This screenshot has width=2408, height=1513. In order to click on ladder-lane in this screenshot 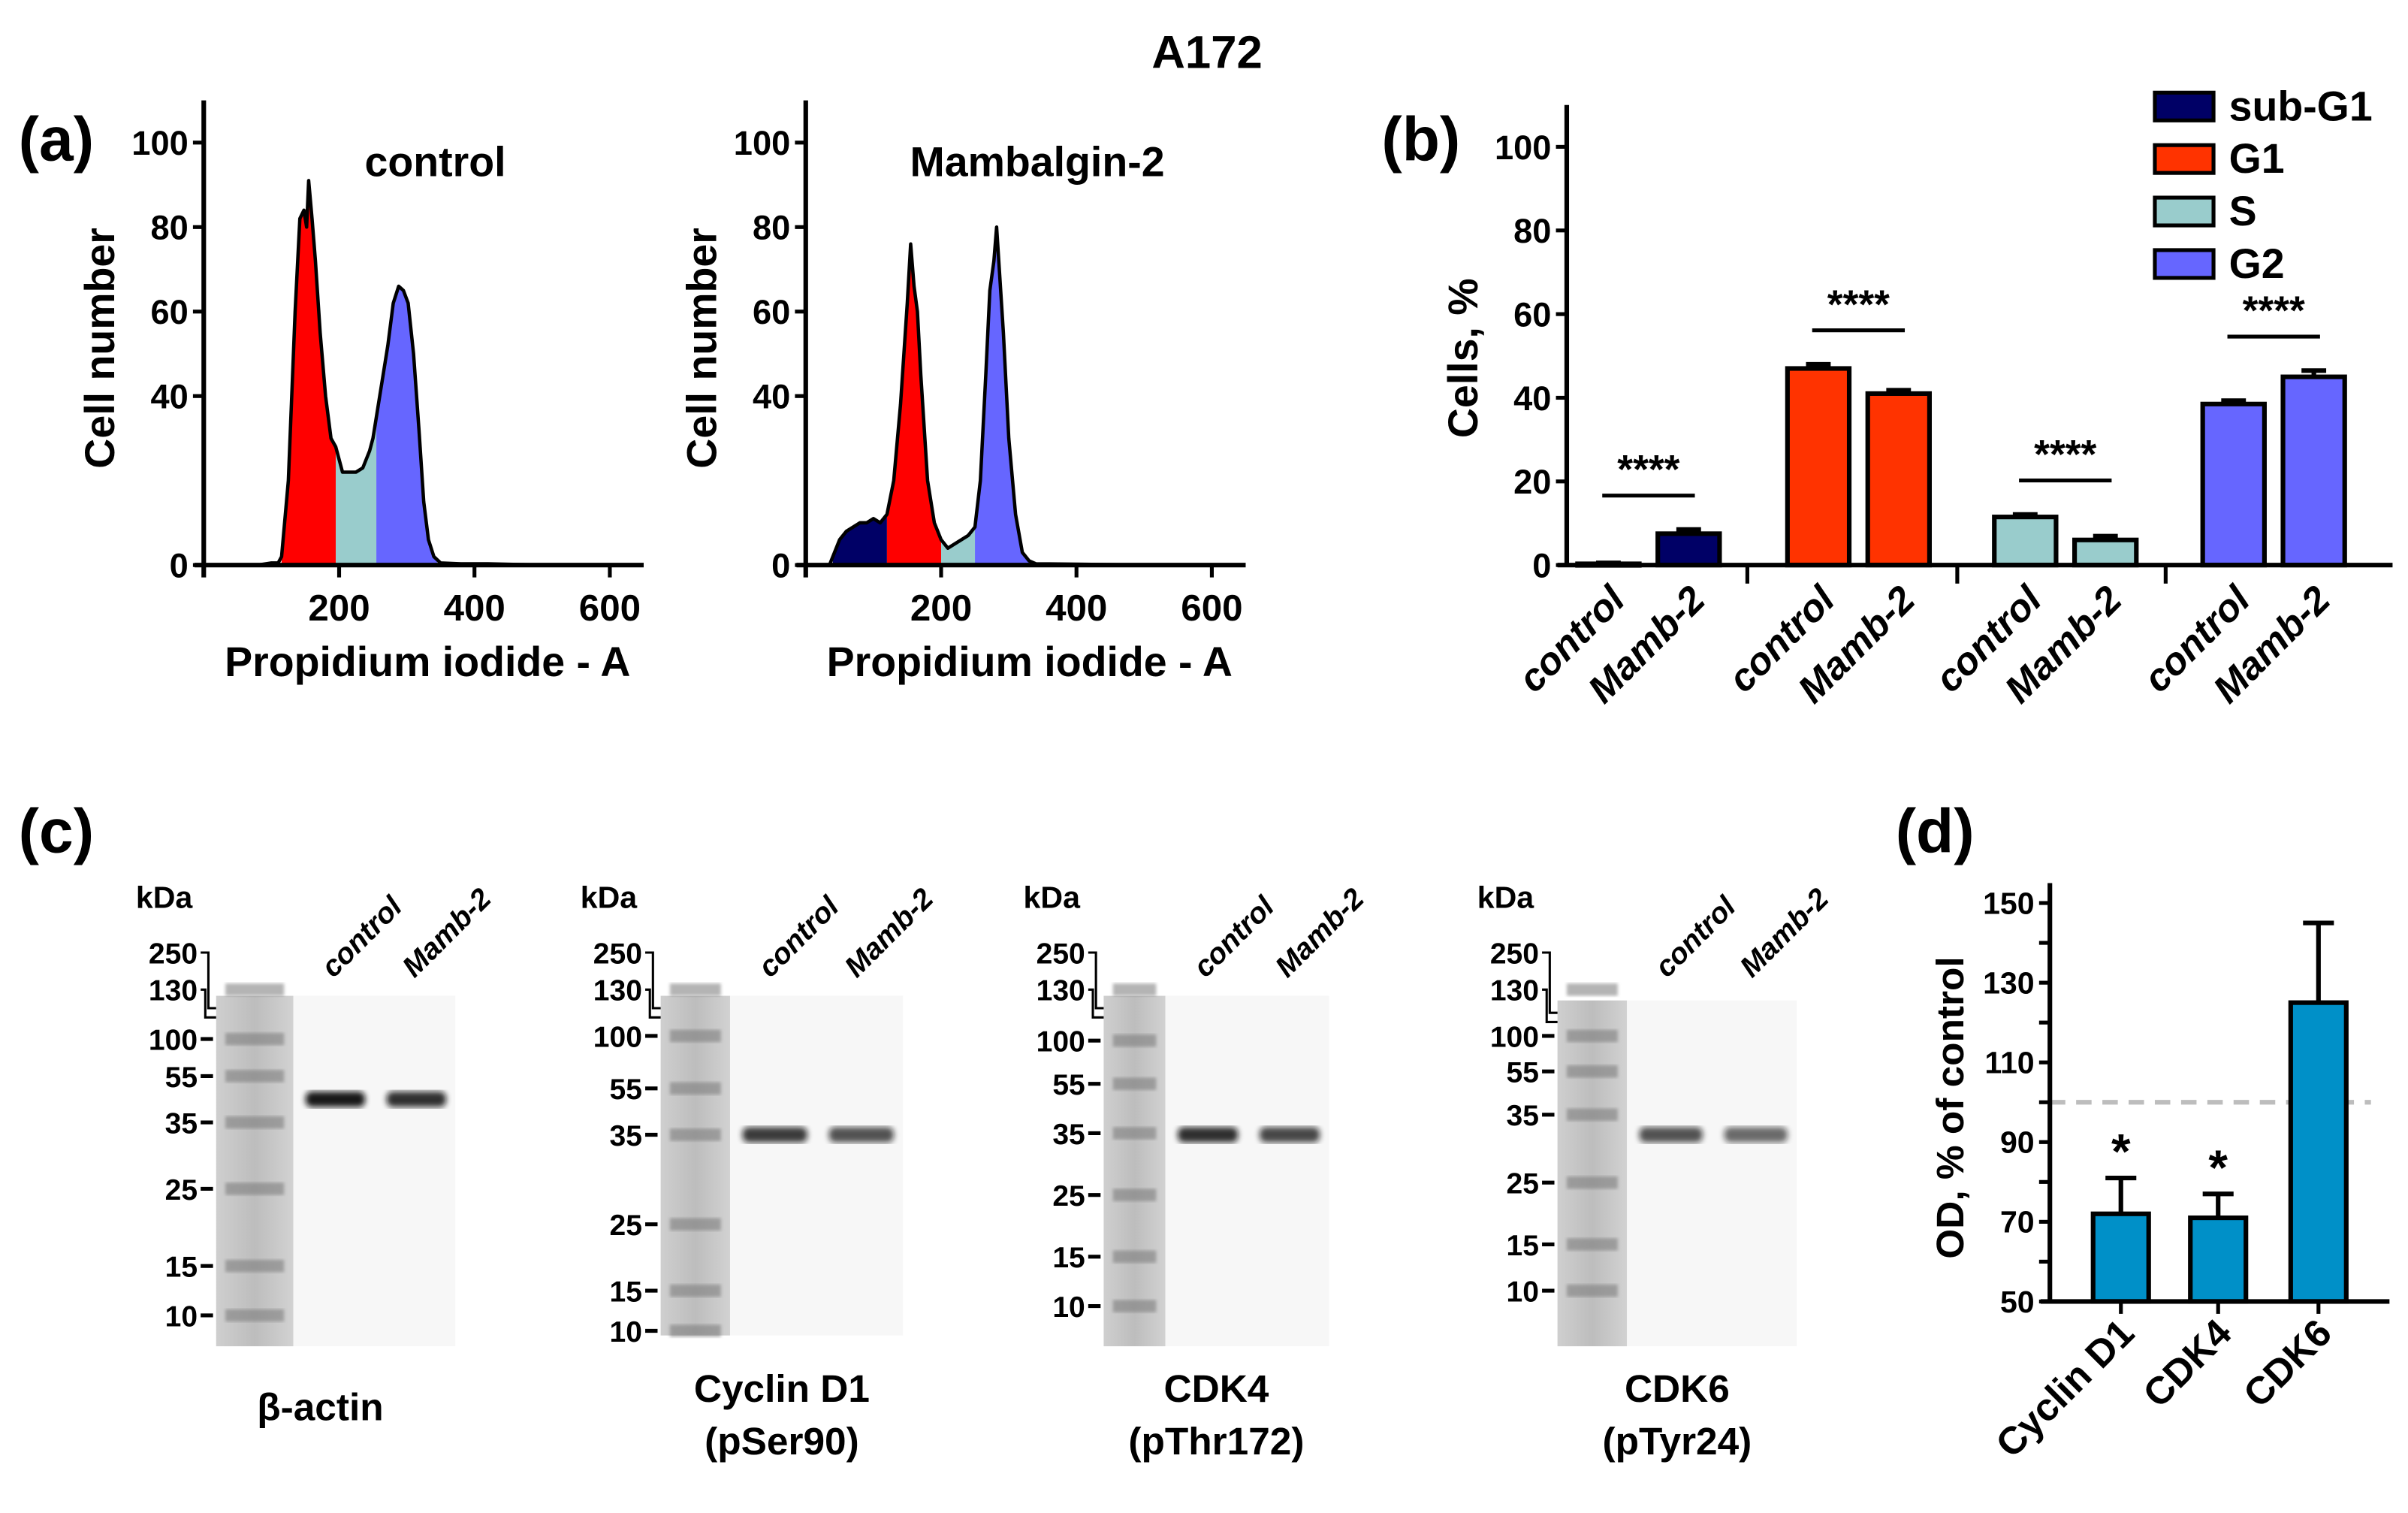, I will do `click(1134, 1171)`.